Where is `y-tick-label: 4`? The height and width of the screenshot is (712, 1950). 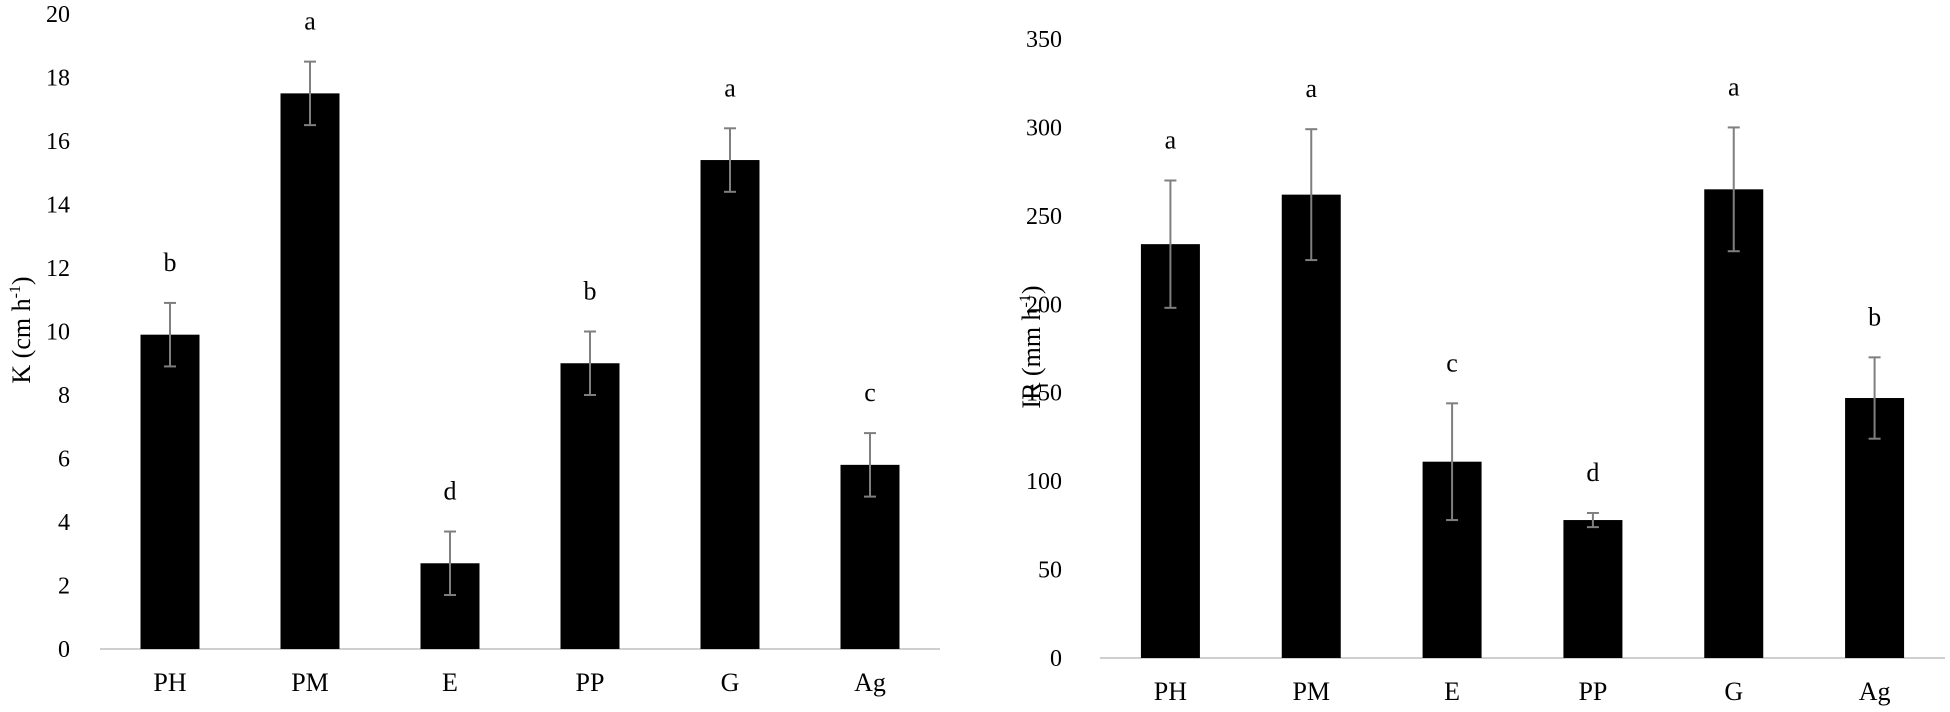
y-tick-label: 4 is located at coordinates (64, 523).